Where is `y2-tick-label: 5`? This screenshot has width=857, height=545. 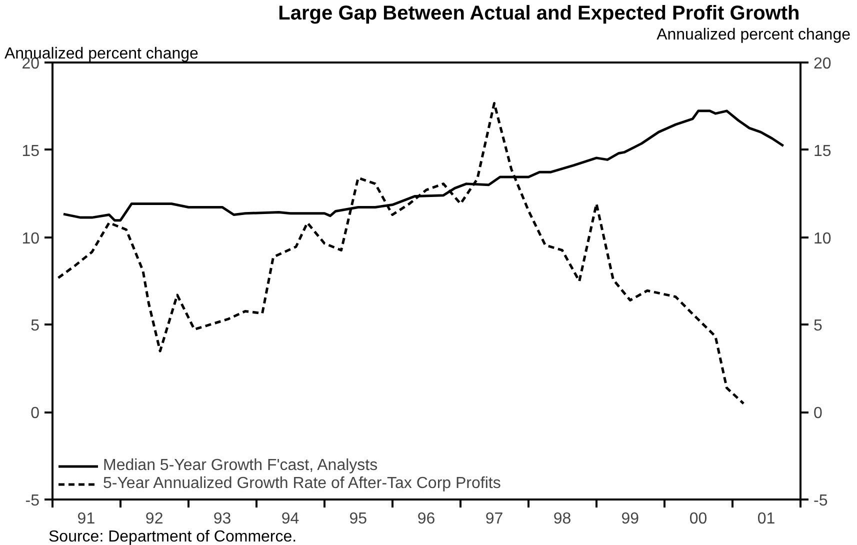 y2-tick-label: 5 is located at coordinates (818, 326).